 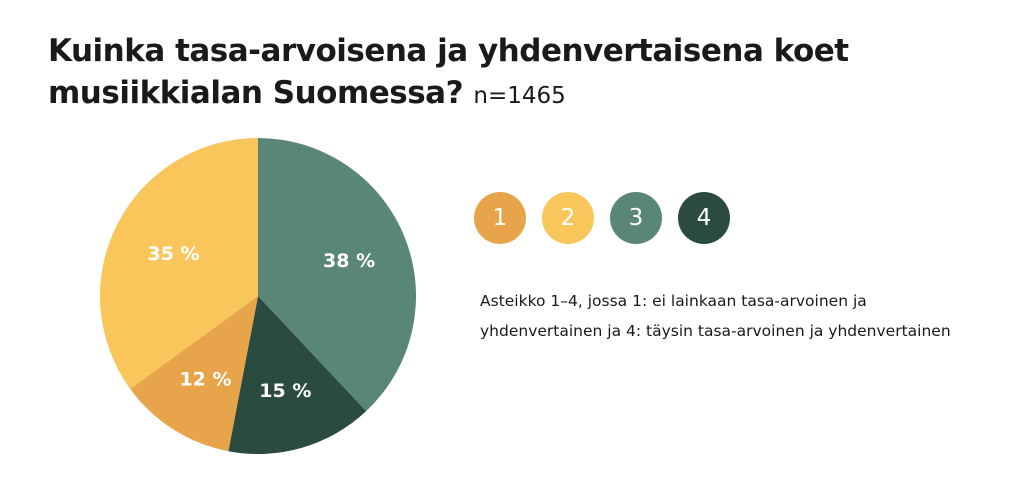 I want to click on slice-label-2: 35 %, so click(x=173, y=254).